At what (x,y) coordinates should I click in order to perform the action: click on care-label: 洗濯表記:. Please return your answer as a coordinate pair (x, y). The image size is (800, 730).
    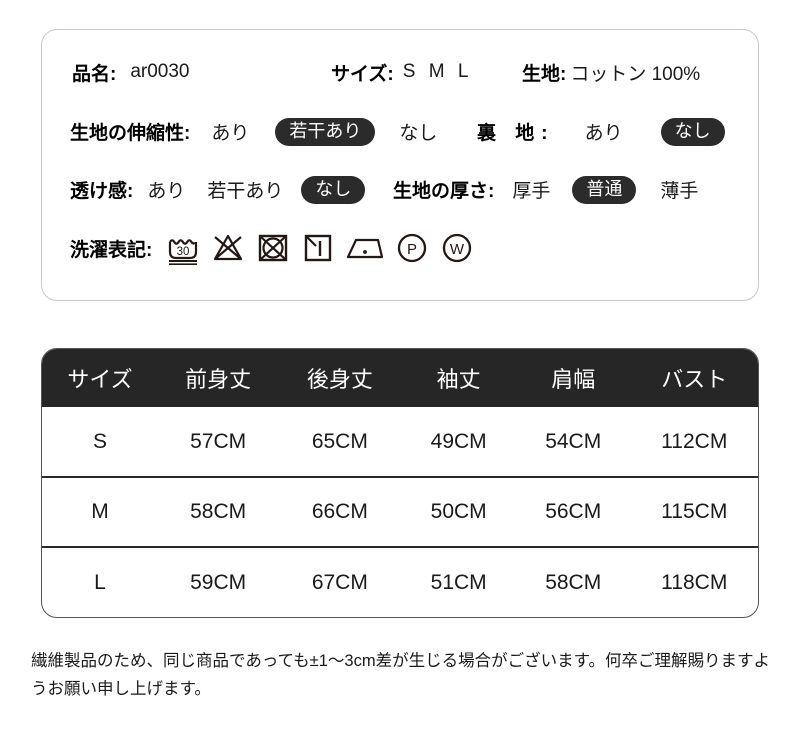
    Looking at the image, I should click on (111, 250).